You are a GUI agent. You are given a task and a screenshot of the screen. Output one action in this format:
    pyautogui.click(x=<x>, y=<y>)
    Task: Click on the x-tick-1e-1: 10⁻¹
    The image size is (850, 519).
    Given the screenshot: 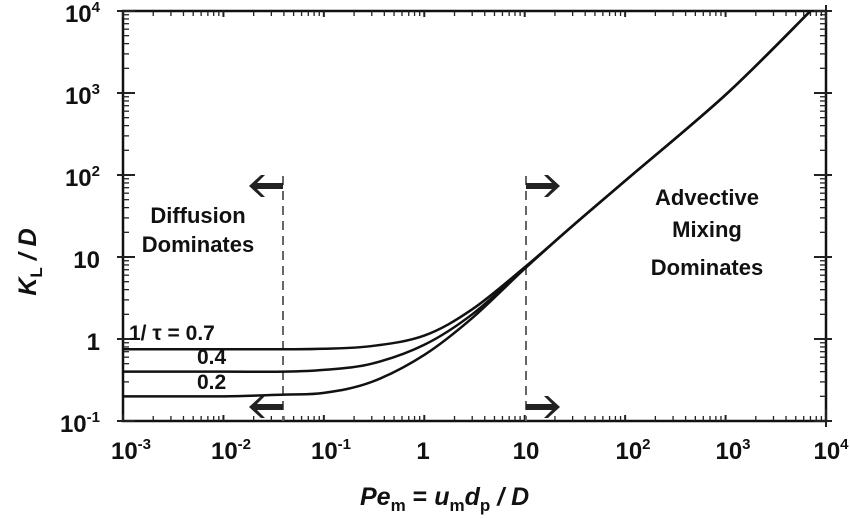 What is the action you would take?
    pyautogui.click(x=331, y=450)
    